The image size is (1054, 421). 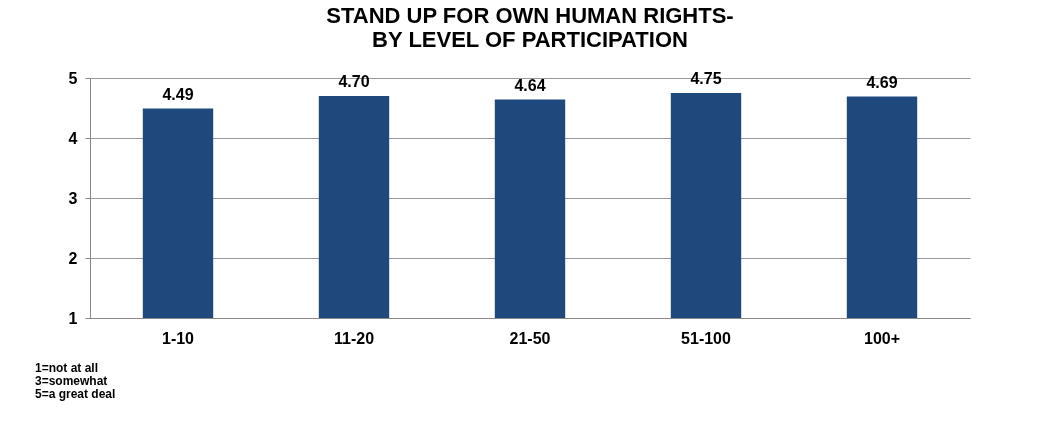 I want to click on y-tick-label: 5, so click(x=73, y=78).